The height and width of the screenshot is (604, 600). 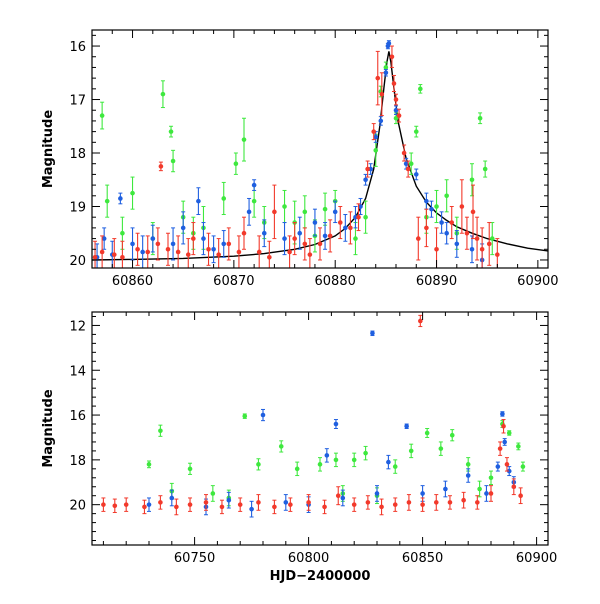 What do you see at coordinates (132, 281) in the screenshot?
I see `x-tick-label: 60860` at bounding box center [132, 281].